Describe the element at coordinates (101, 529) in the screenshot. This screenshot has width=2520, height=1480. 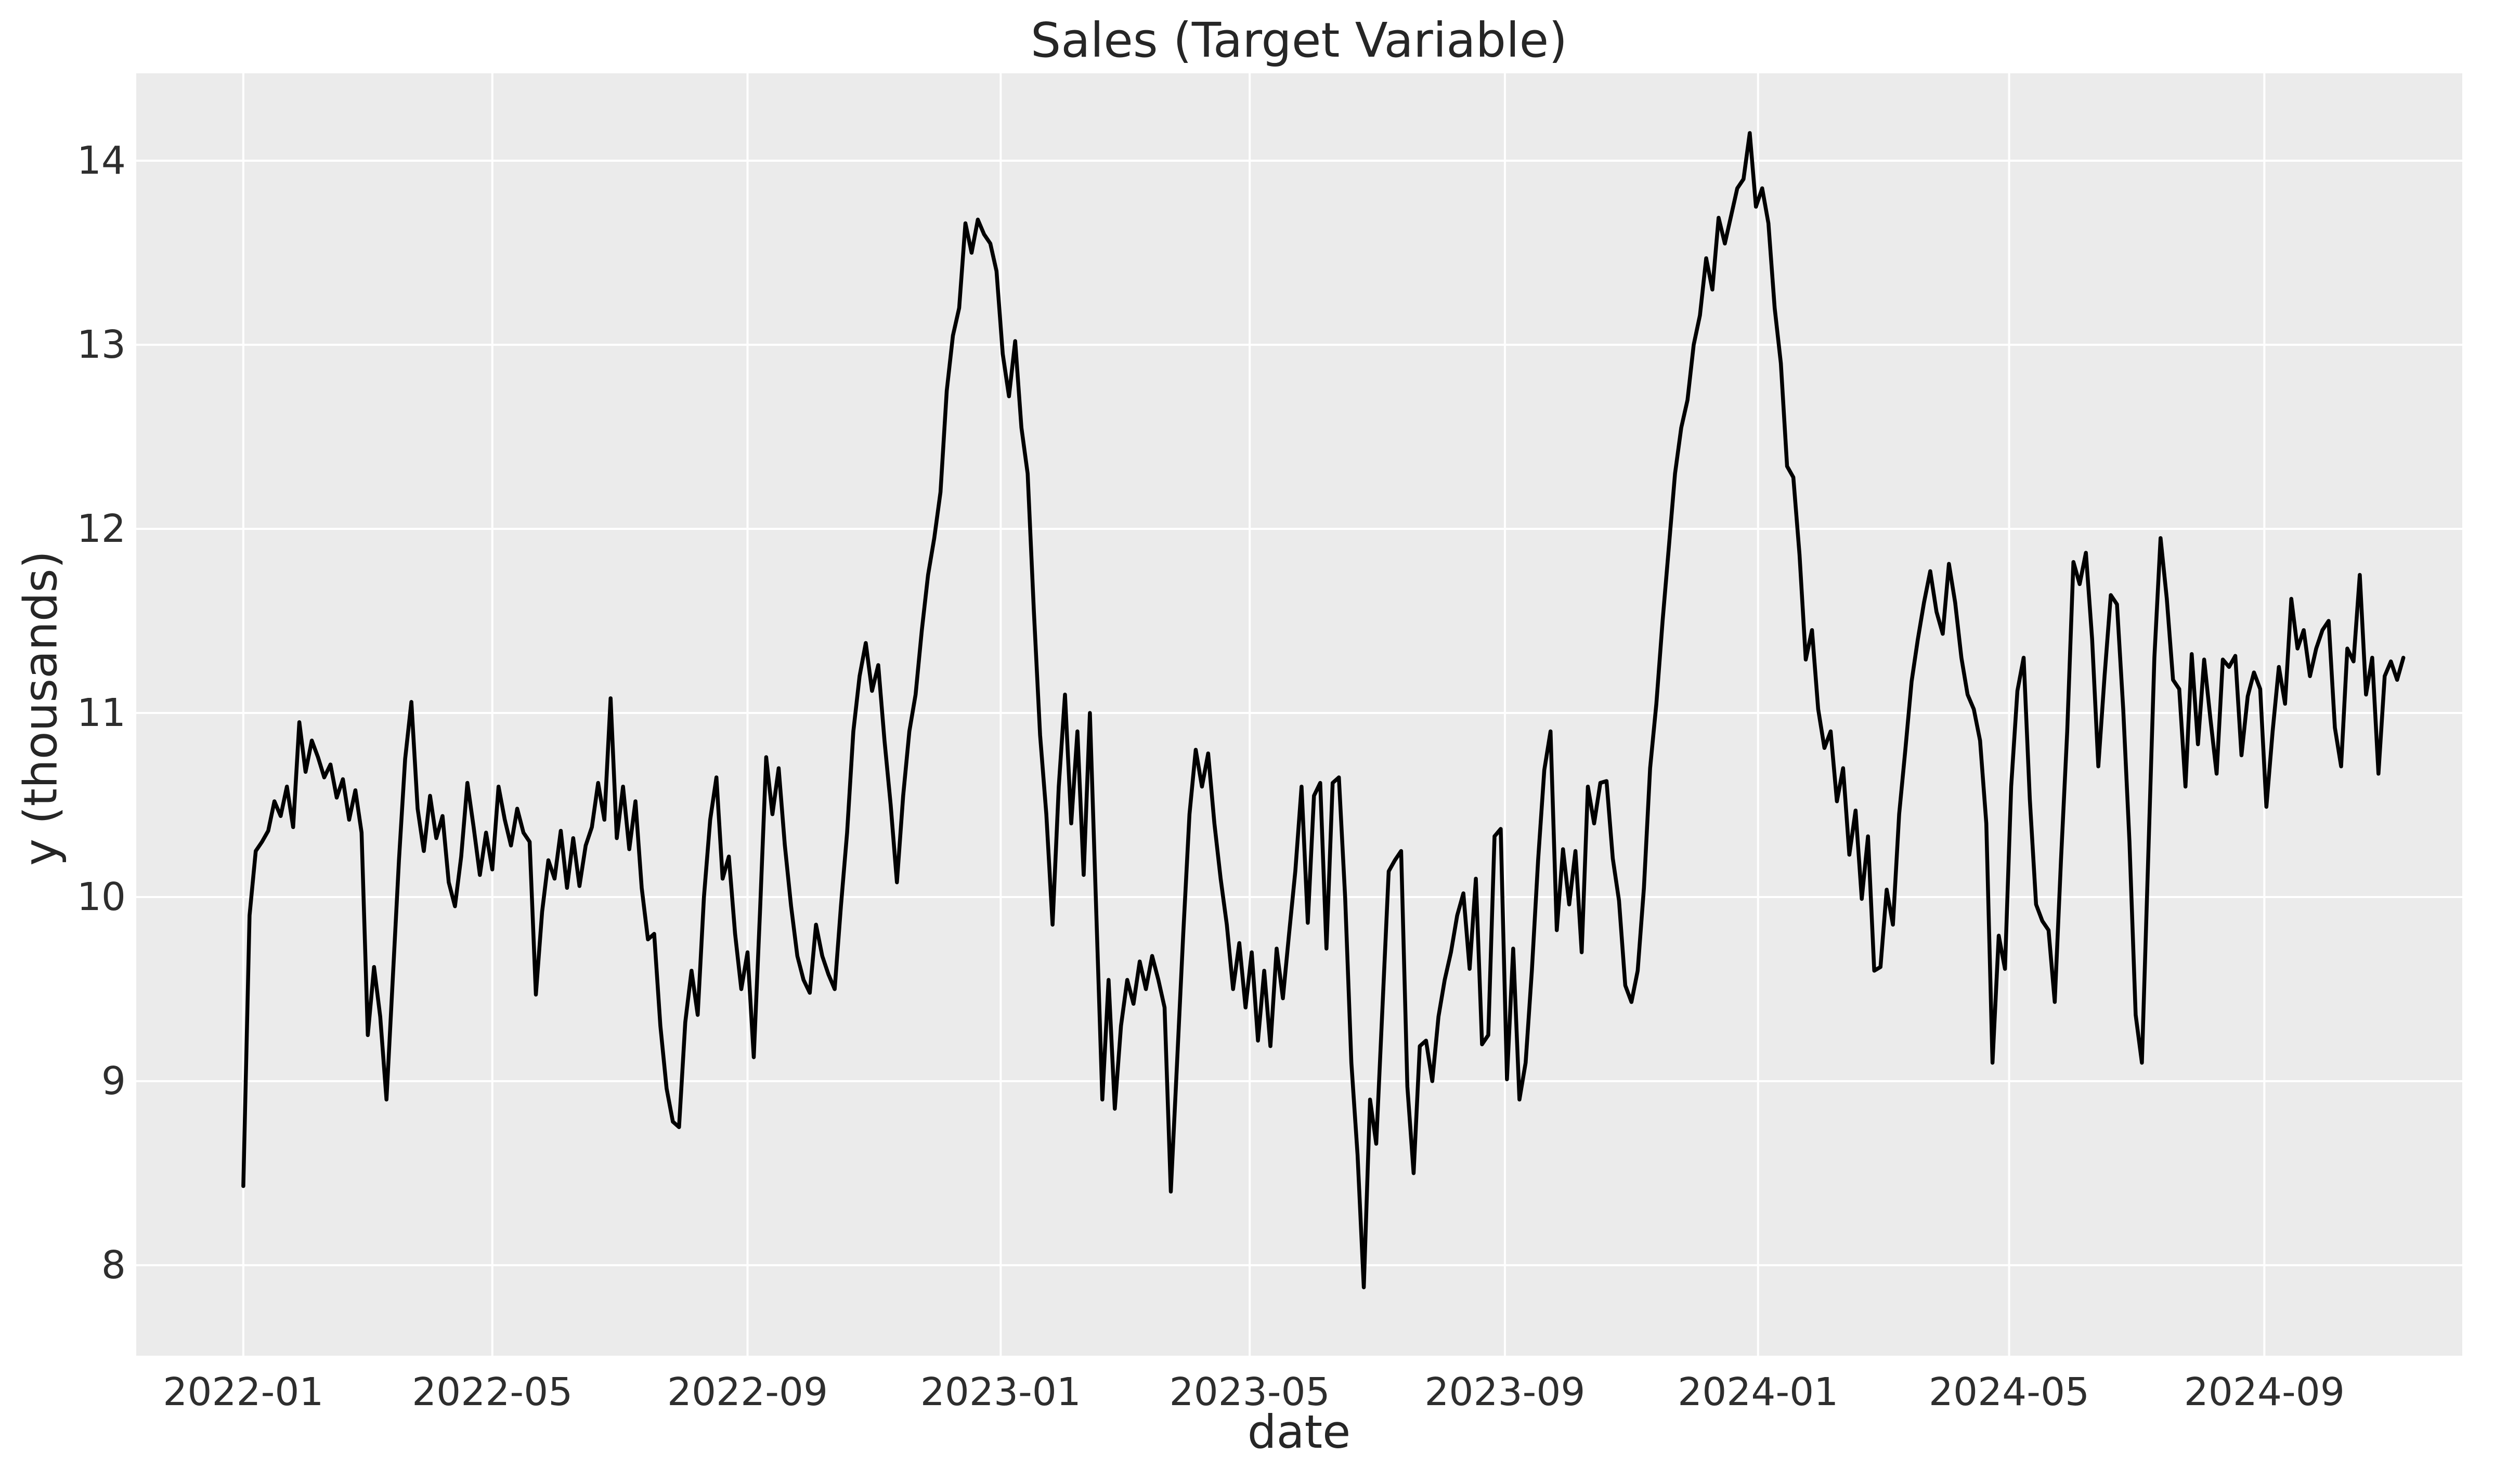
I see `y-tick-label: 12` at that location.